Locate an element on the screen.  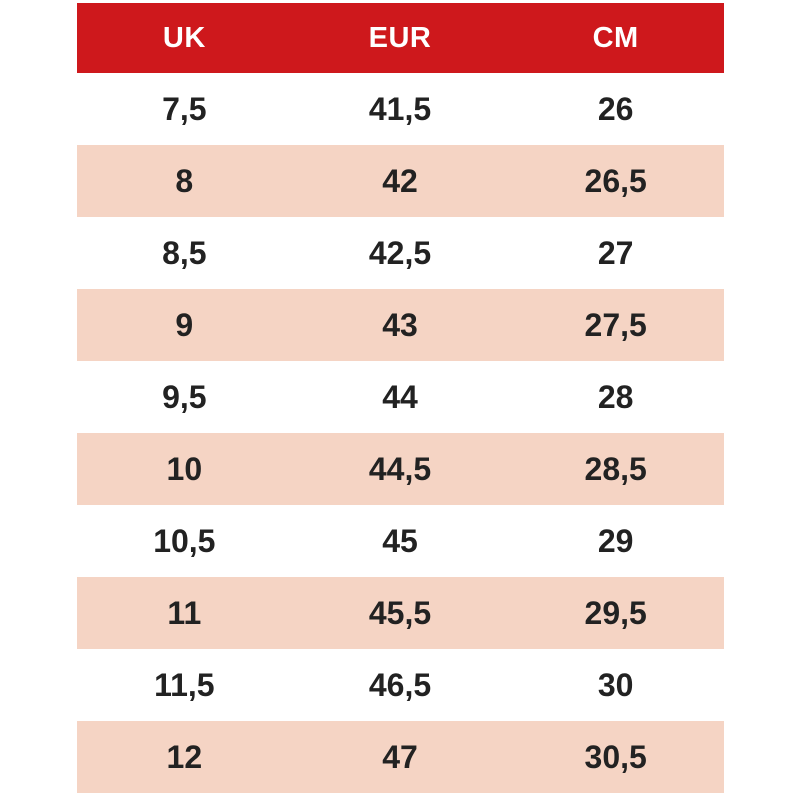
table-cell: 11 is located at coordinates (184, 612).